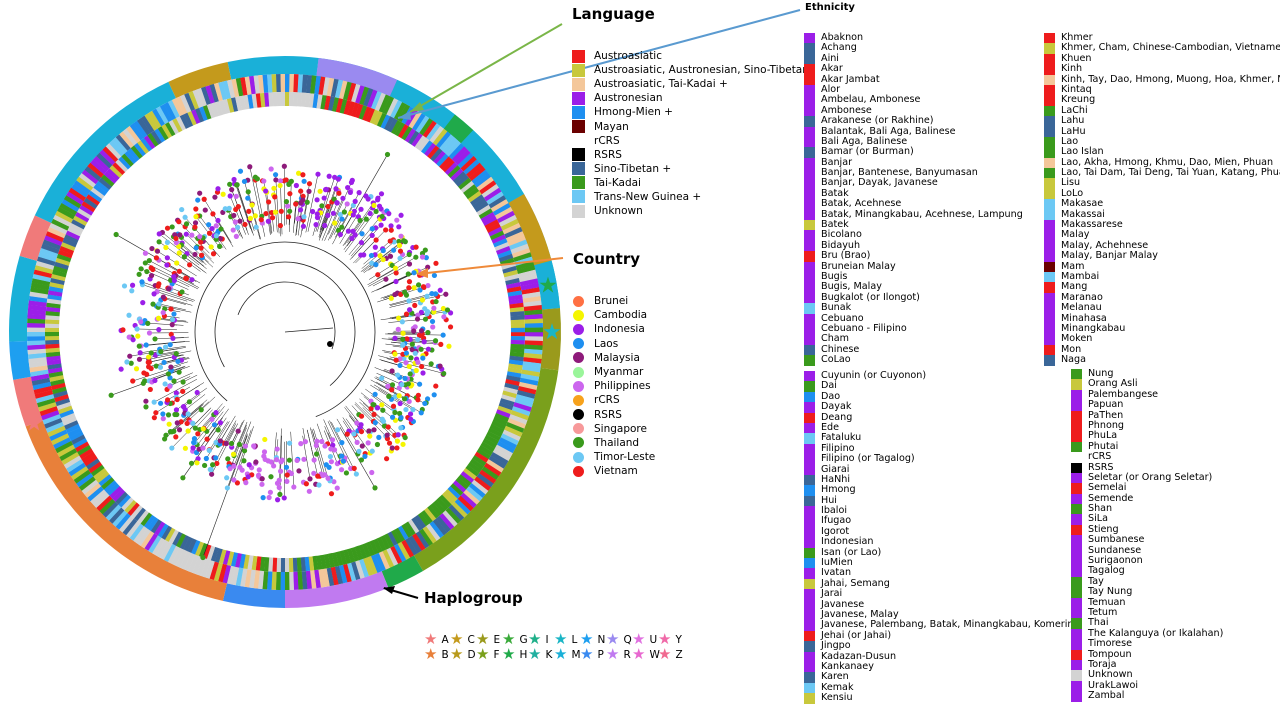  I want to click on legend-label: Ivatan, so click(836, 573).